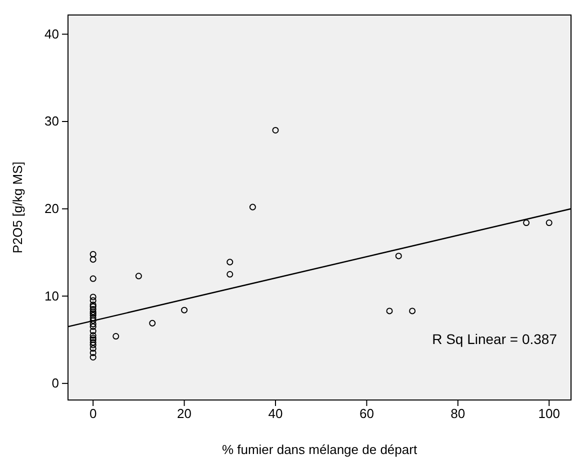 This screenshot has width=572, height=459. Describe the element at coordinates (55, 383) in the screenshot. I see `y-tick-label: 0` at that location.